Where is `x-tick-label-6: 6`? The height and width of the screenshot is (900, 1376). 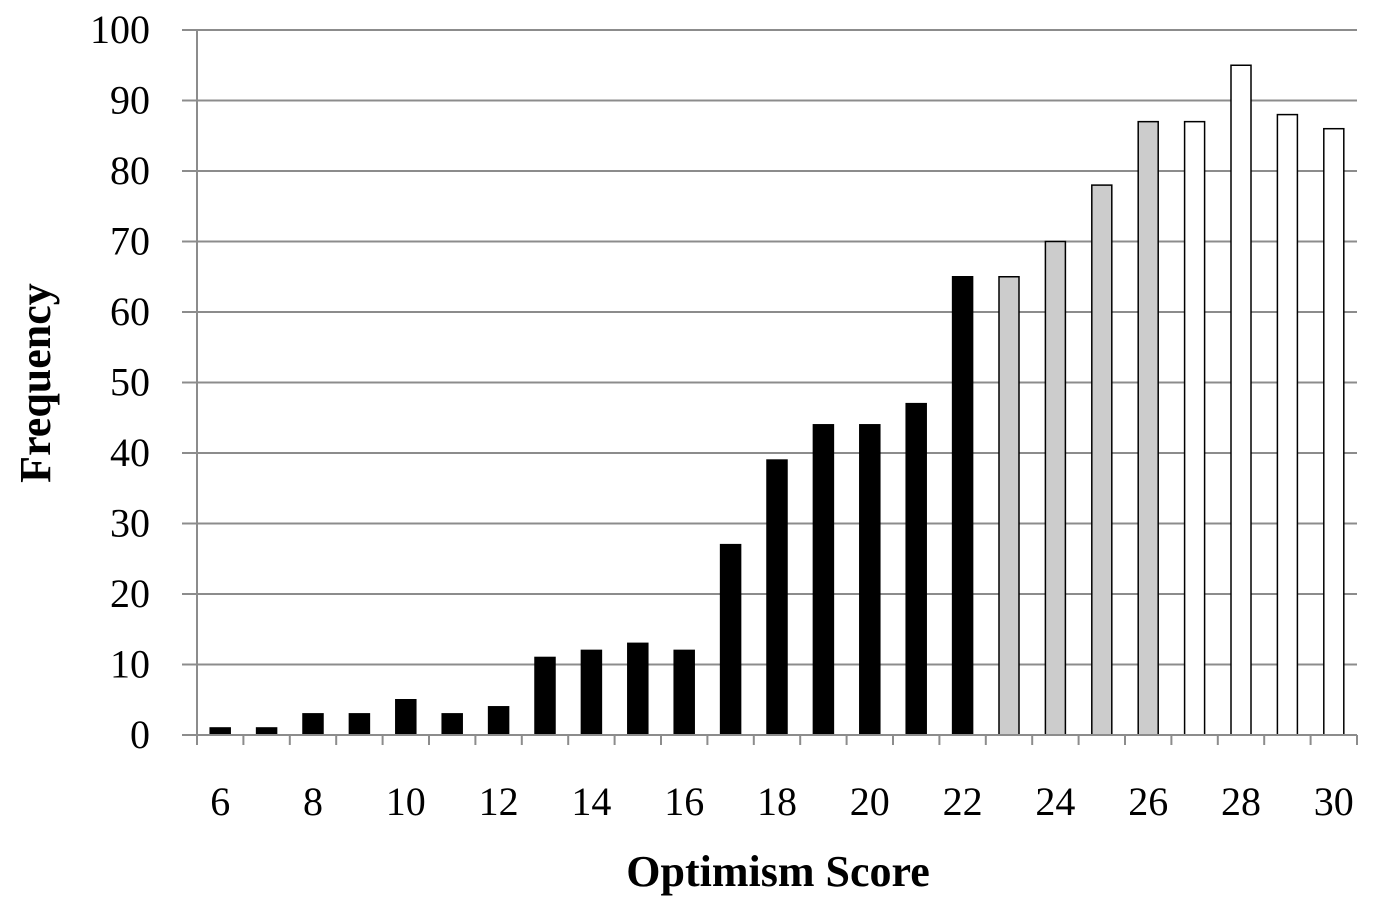
x-tick-label-6: 6 is located at coordinates (220, 801).